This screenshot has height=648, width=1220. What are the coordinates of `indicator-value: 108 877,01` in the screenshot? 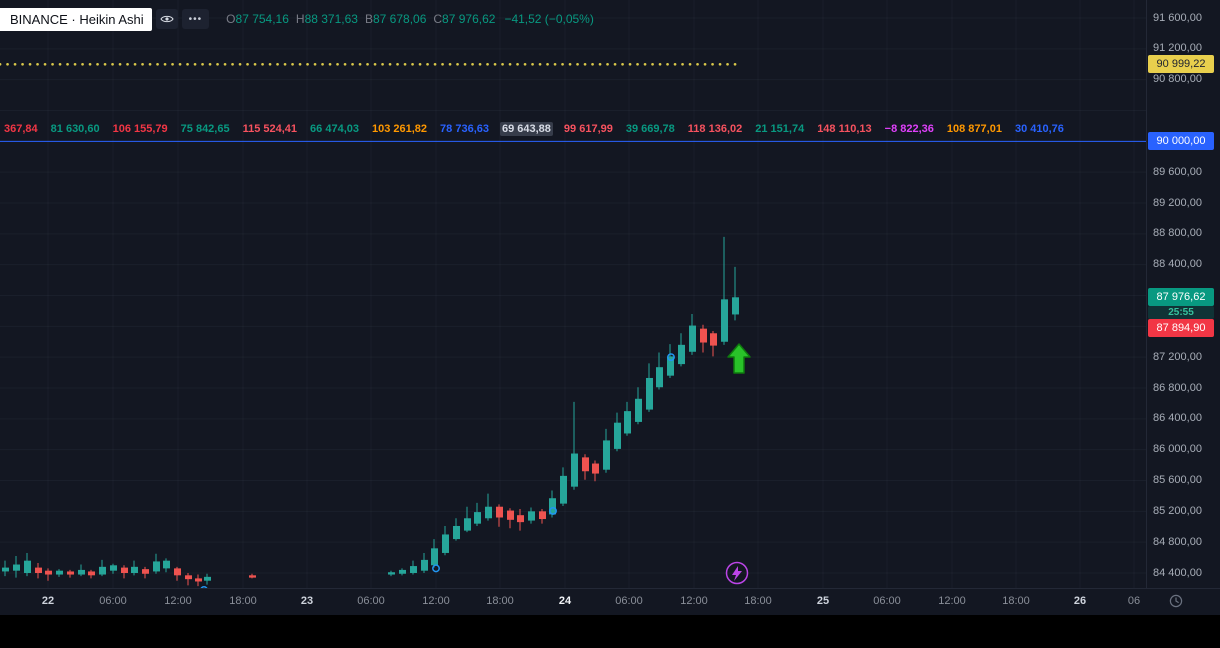 It's located at (974, 129).